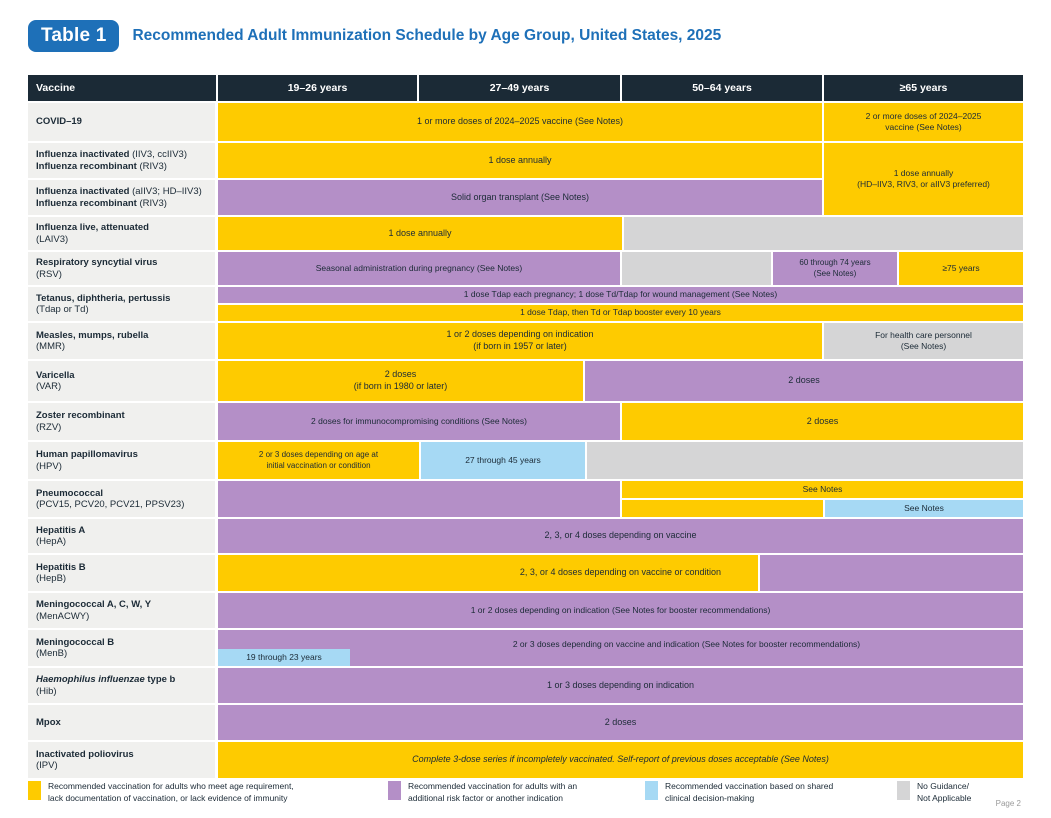 The height and width of the screenshot is (818, 1051). I want to click on hpv-cell: 27 through 45 years, so click(503, 460).